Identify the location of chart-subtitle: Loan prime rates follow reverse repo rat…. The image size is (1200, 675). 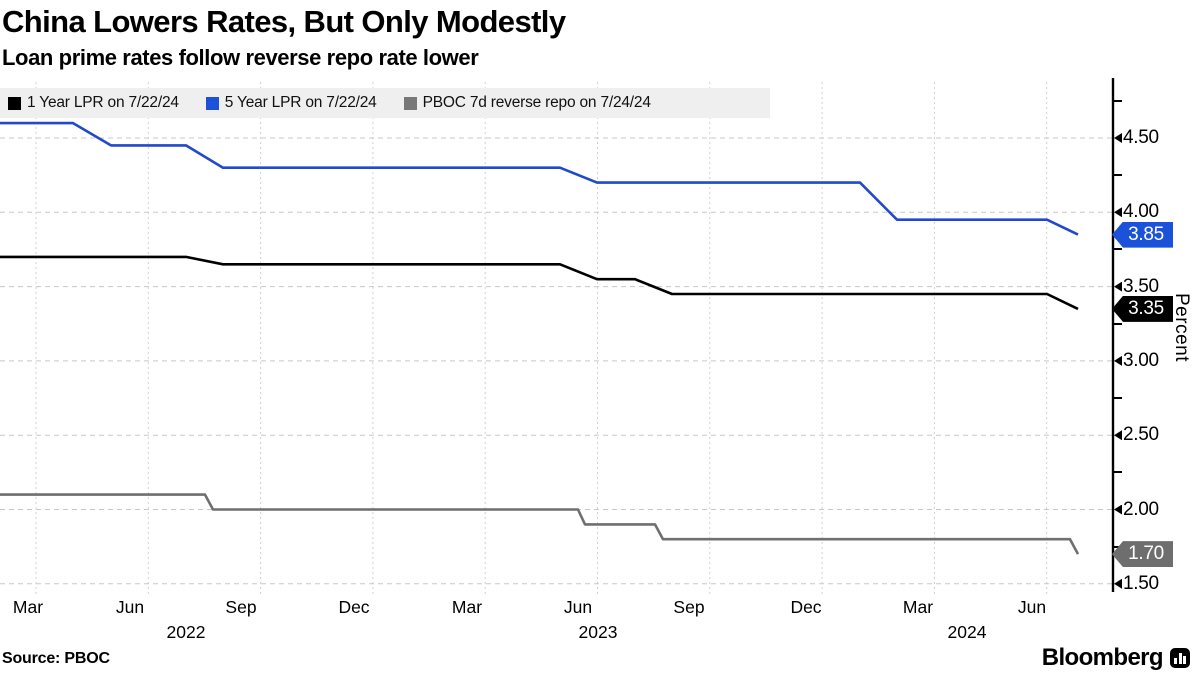
(240, 57).